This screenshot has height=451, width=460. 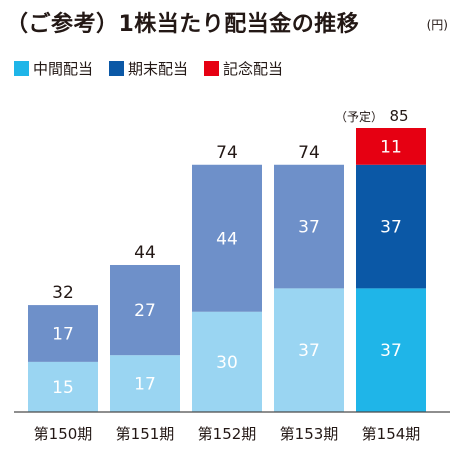 I want to click on legend-item-interim: 中間配当, so click(x=53, y=68).